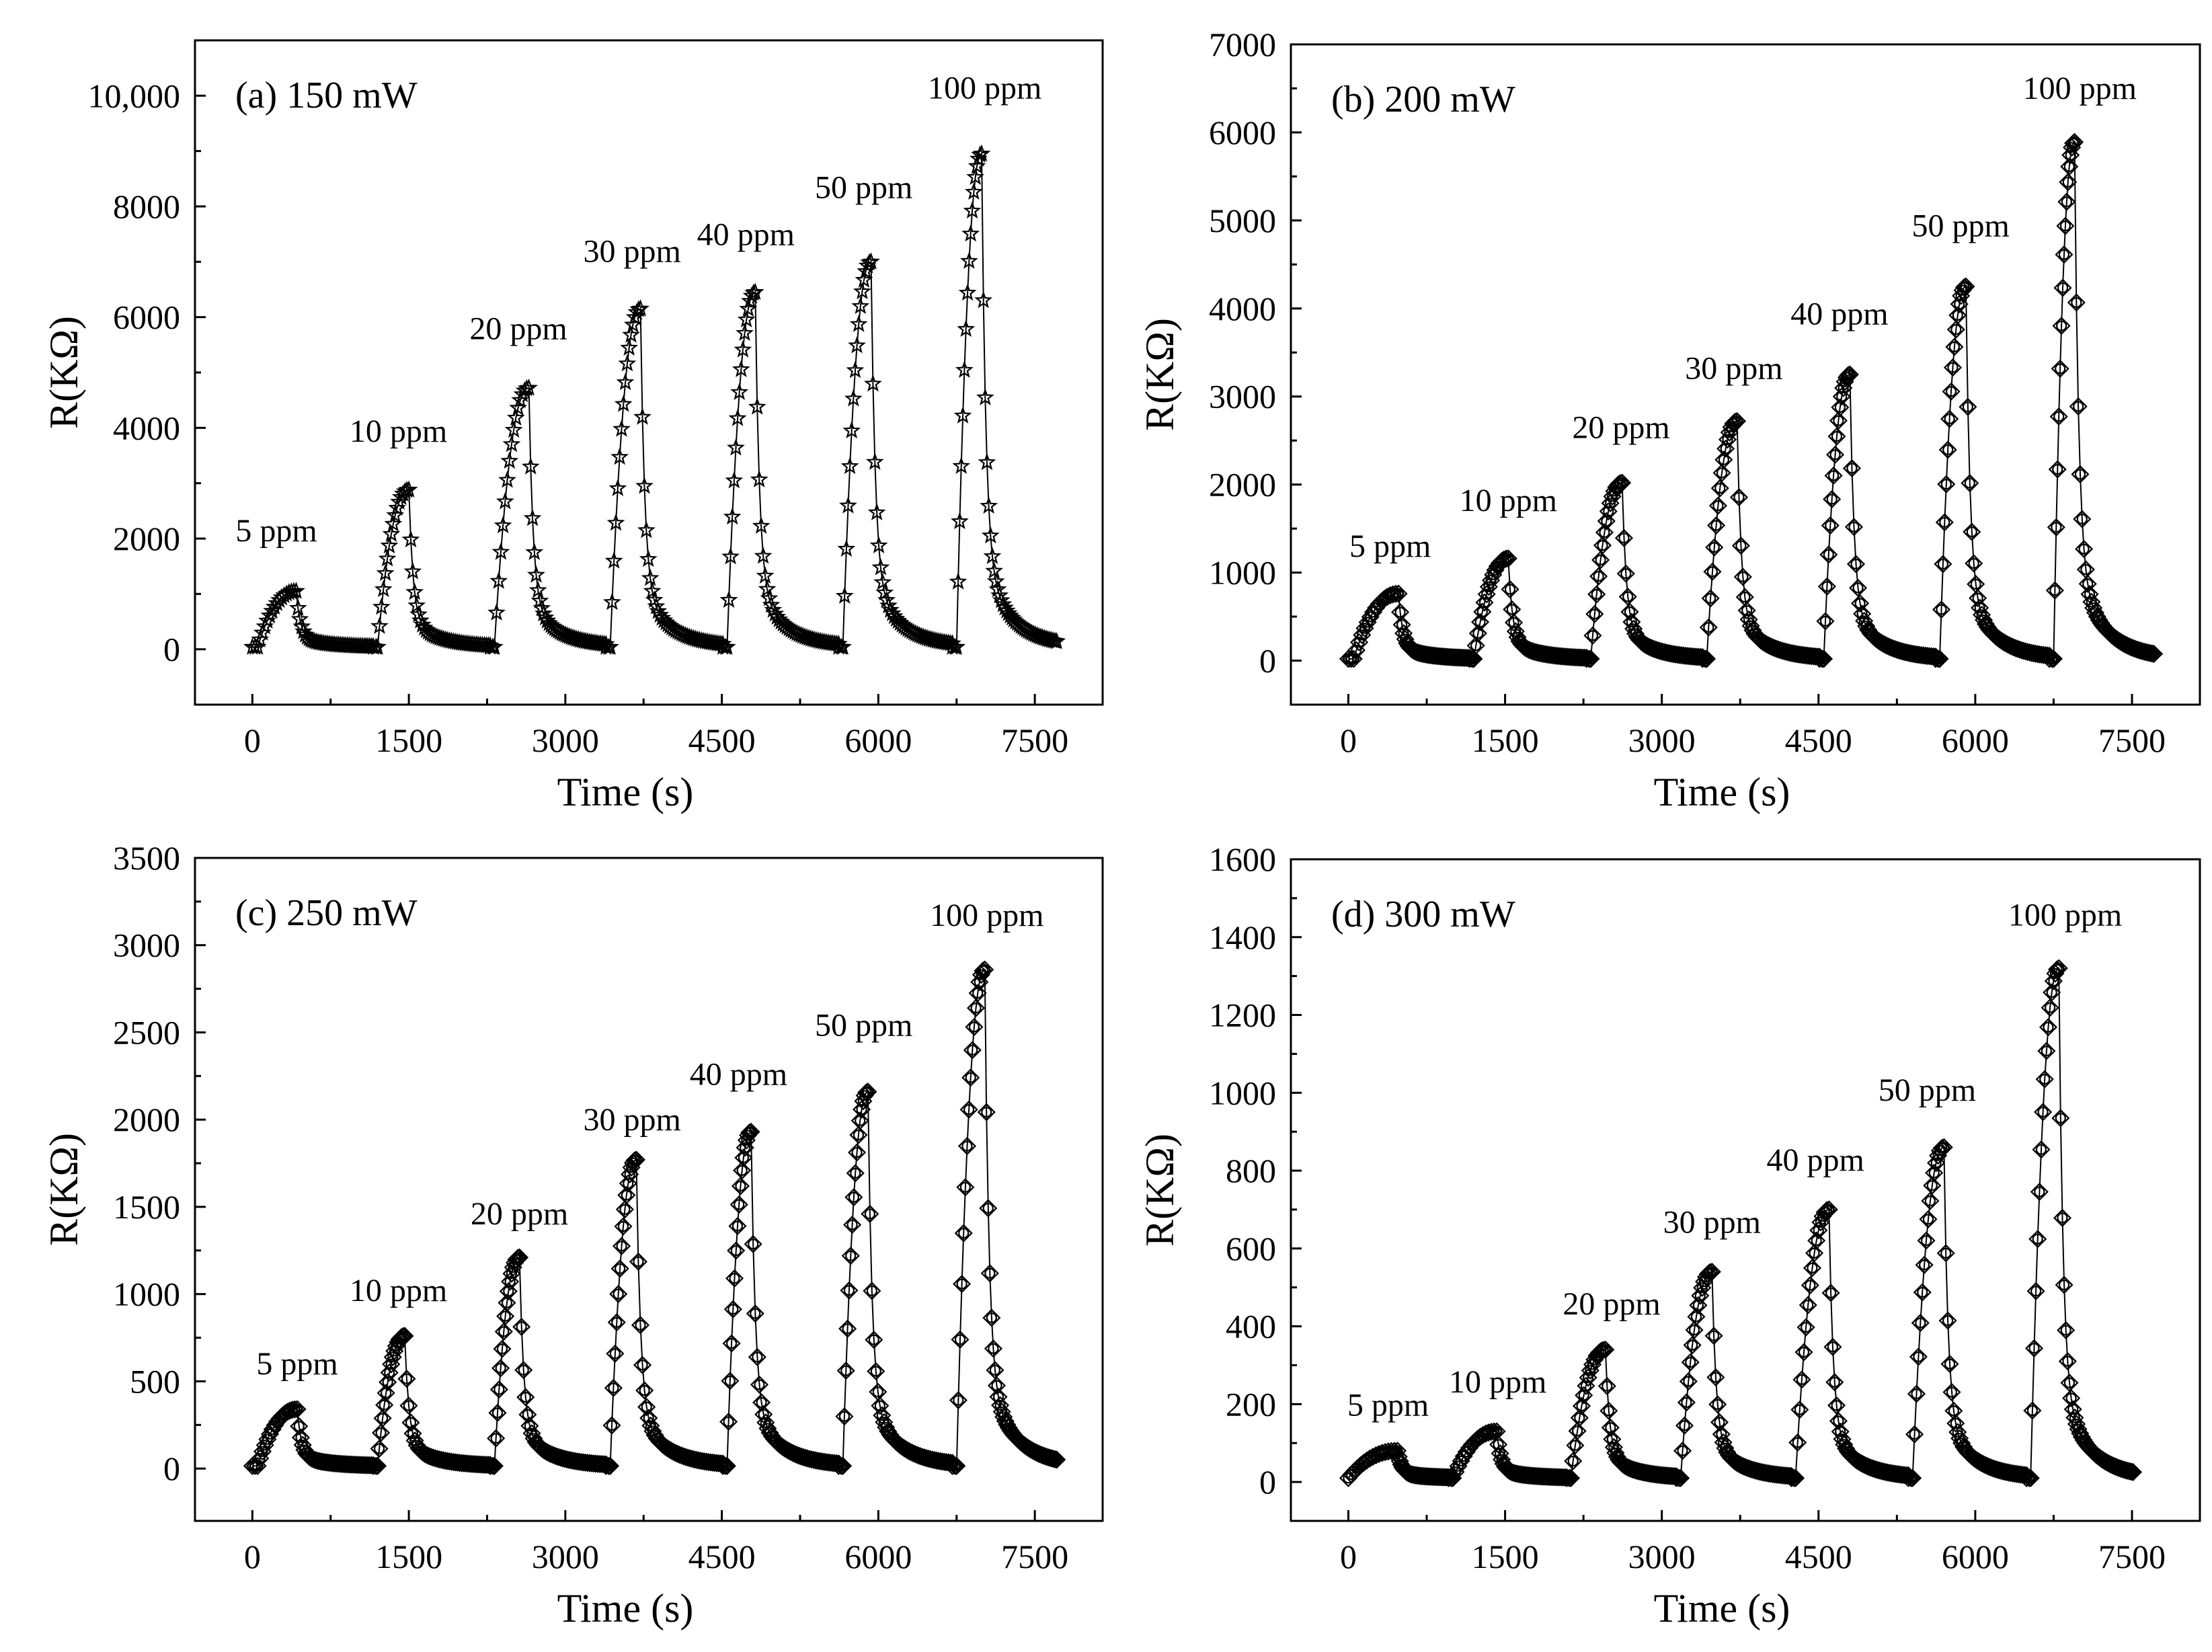  I want to click on concentration-label: 20 ppm, so click(518, 329).